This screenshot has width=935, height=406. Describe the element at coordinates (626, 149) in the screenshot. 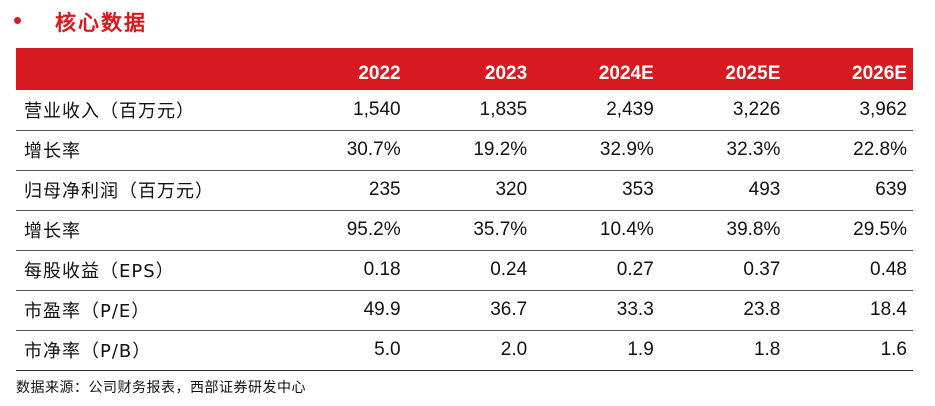

I see `table-cell: 32.9%` at that location.